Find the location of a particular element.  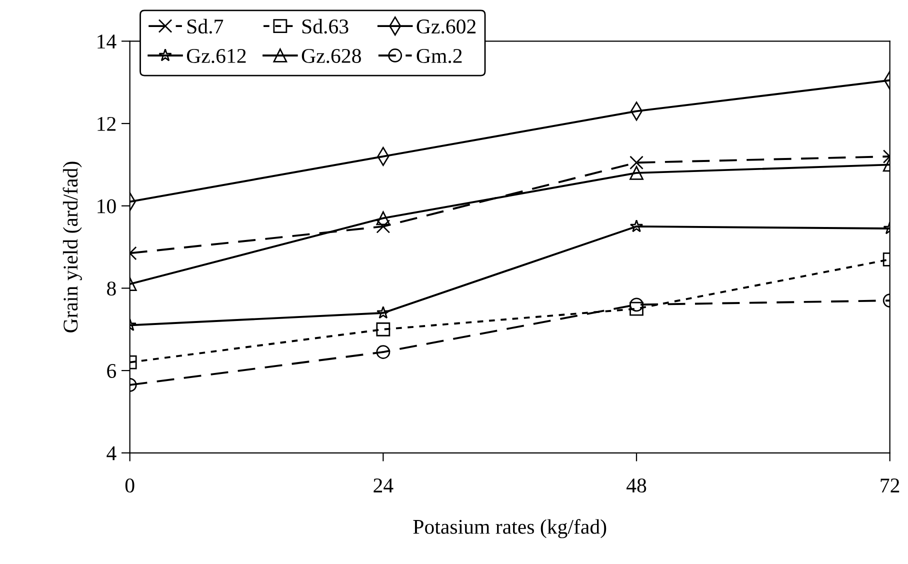

x-tick-label: 48 is located at coordinates (636, 485).